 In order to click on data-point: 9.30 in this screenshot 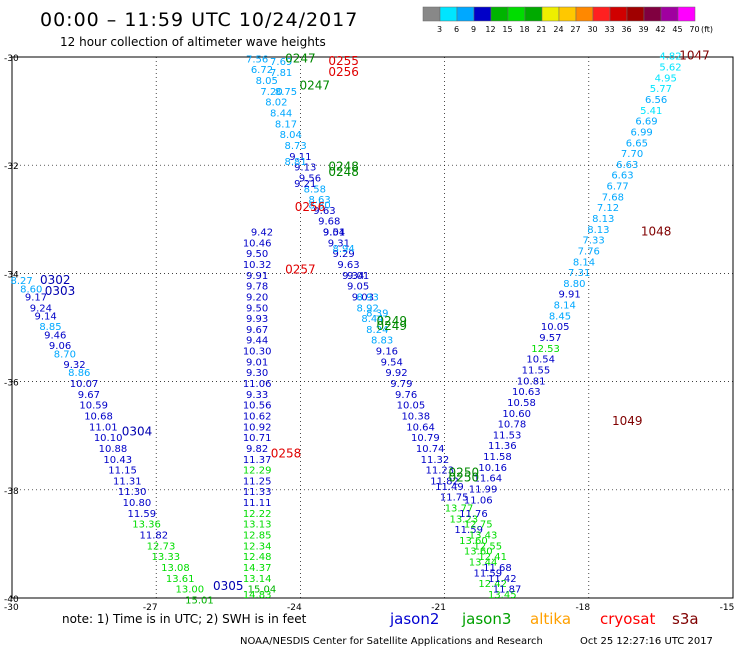, I will do `click(257, 373)`.